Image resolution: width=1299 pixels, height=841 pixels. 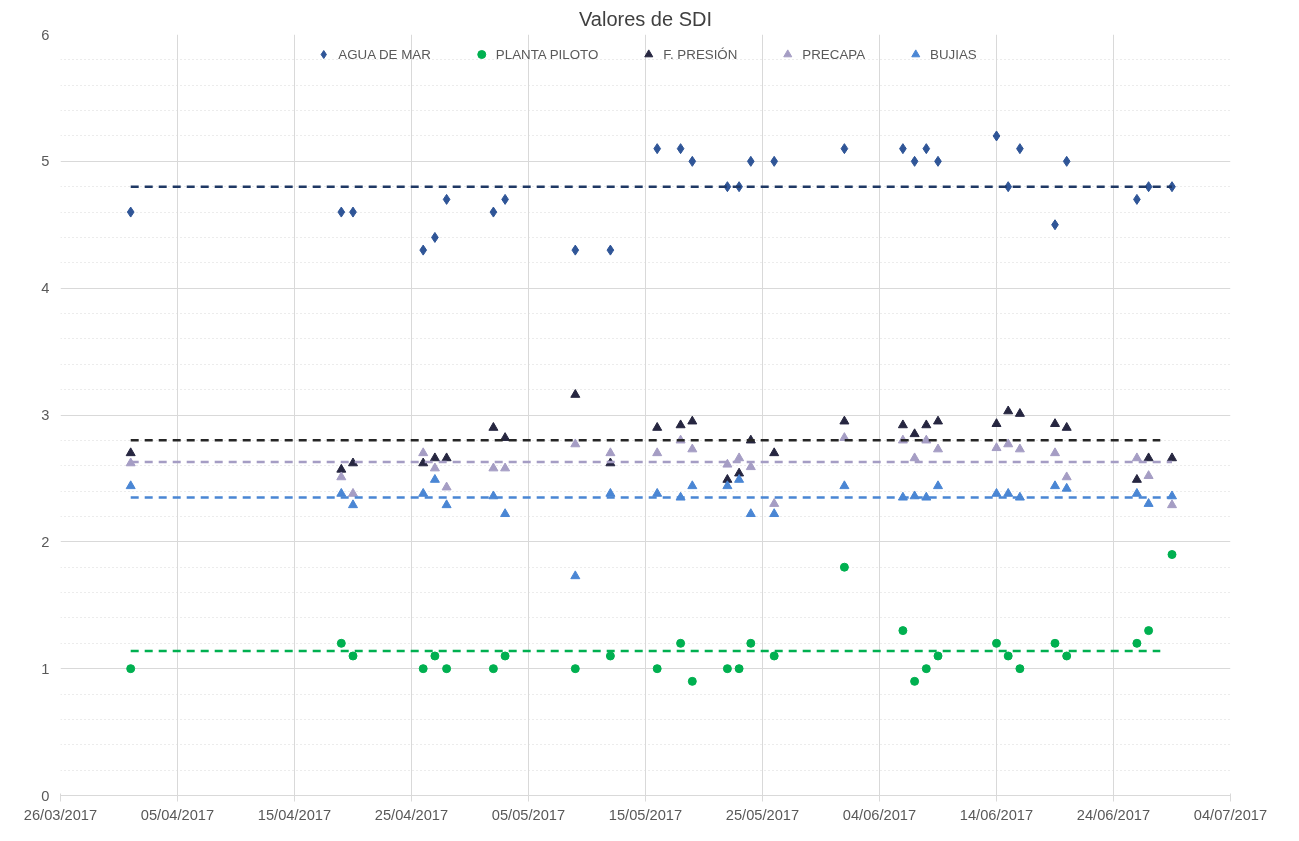 What do you see at coordinates (60, 814) in the screenshot?
I see `x-tick-label: 26/03/2017` at bounding box center [60, 814].